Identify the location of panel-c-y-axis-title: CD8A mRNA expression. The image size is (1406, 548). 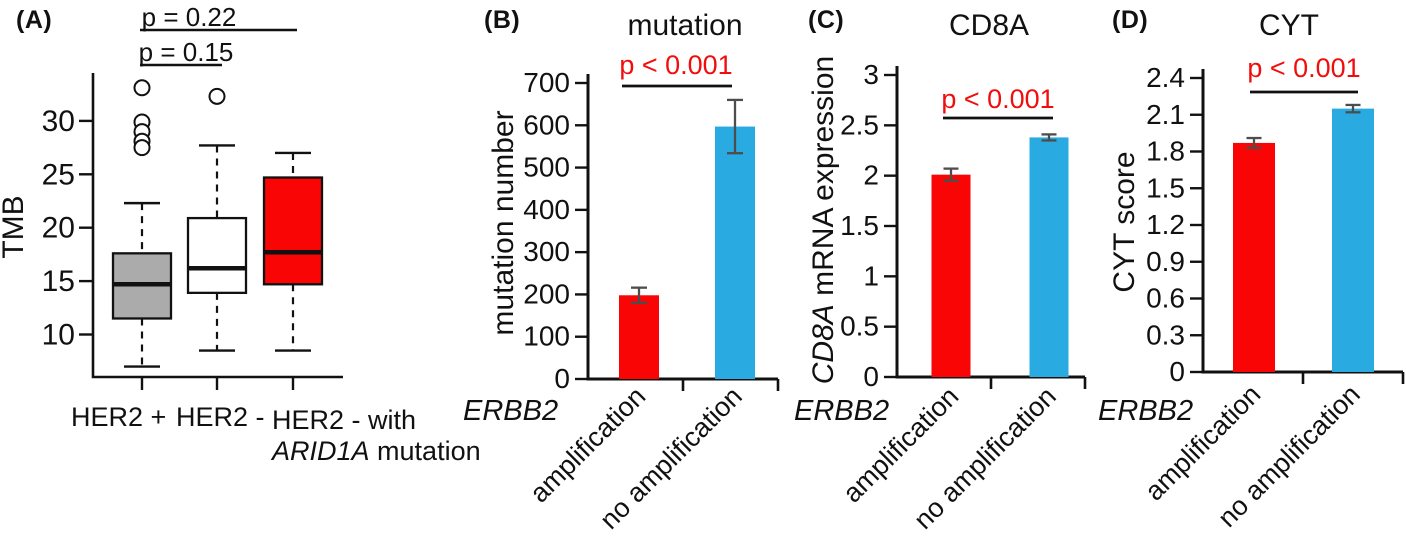
(824, 220).